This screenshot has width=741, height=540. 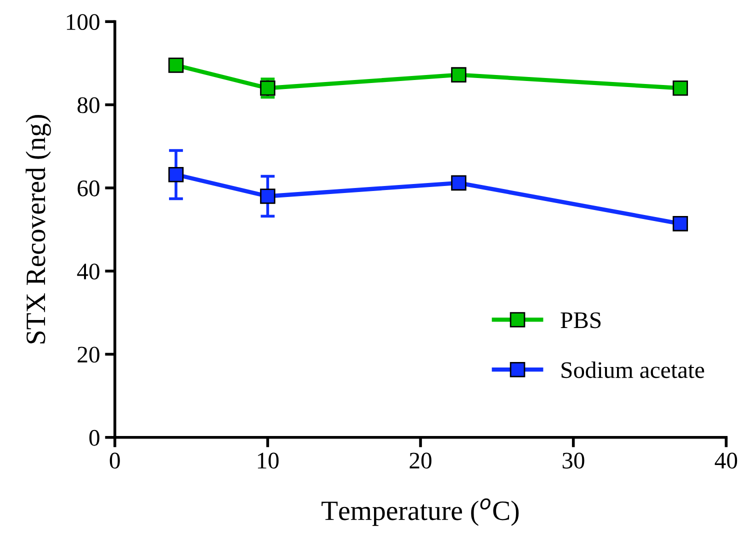 I want to click on x-tick-label: 20, so click(x=421, y=460).